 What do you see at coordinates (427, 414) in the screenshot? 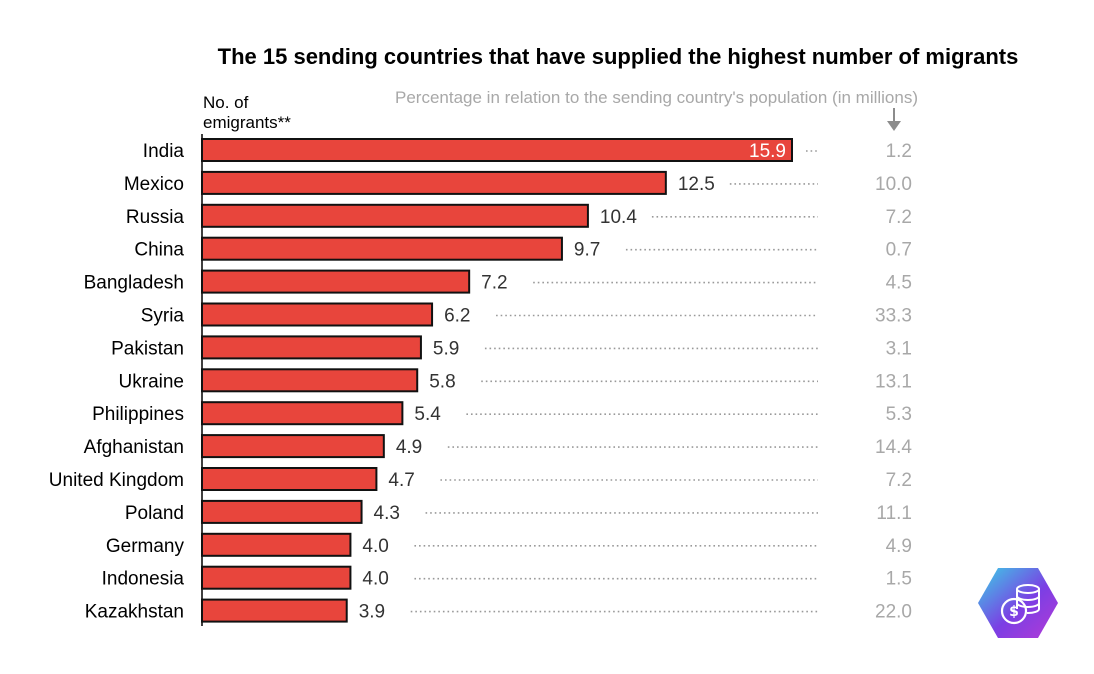
I see `value-label: 5.4` at bounding box center [427, 414].